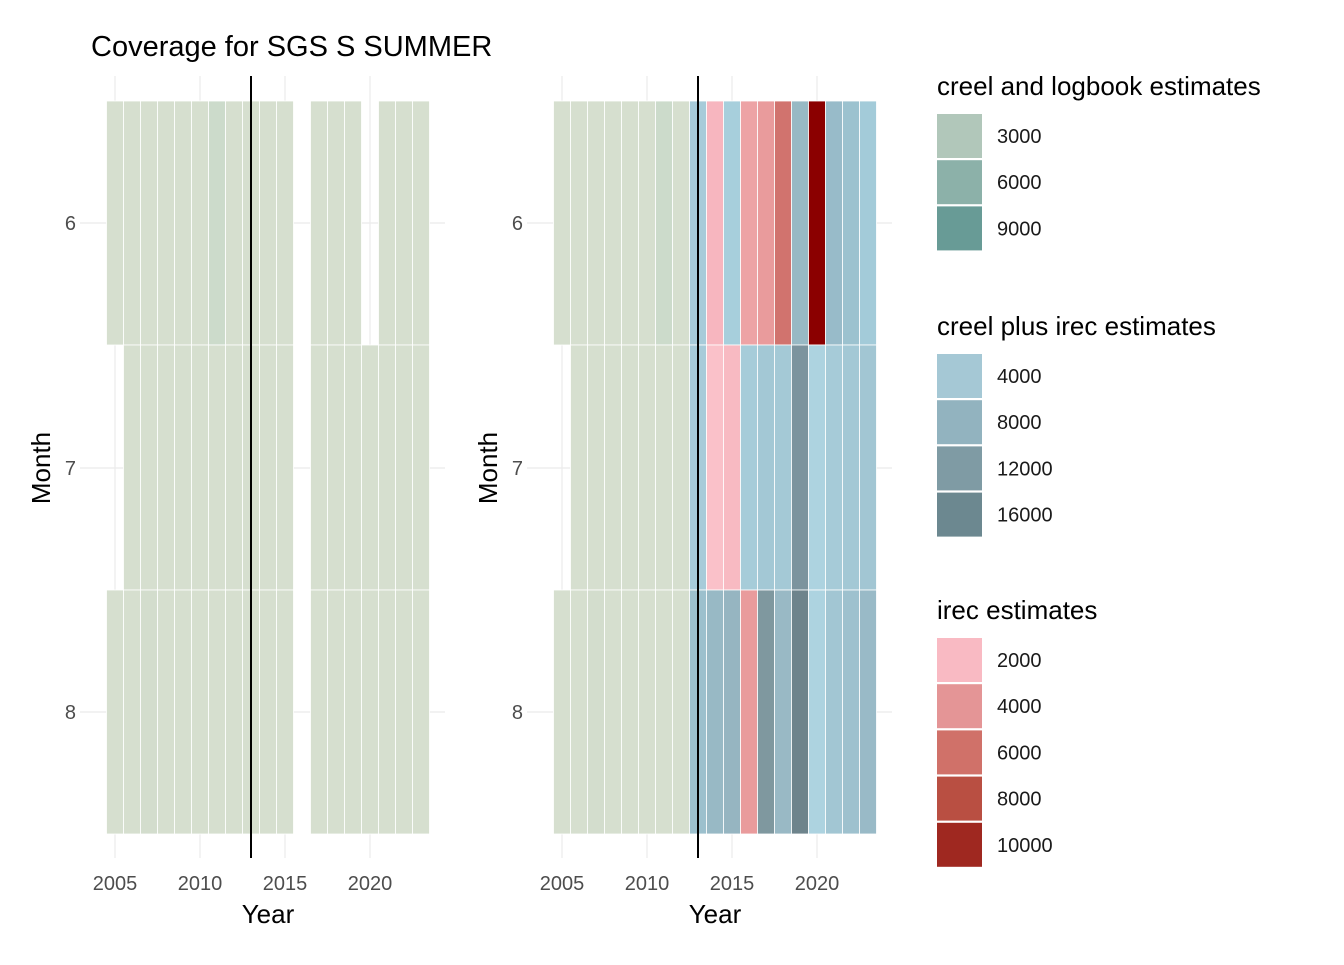 The image size is (1344, 965). What do you see at coordinates (1019, 423) in the screenshot?
I see `legend-label: 8000` at bounding box center [1019, 423].